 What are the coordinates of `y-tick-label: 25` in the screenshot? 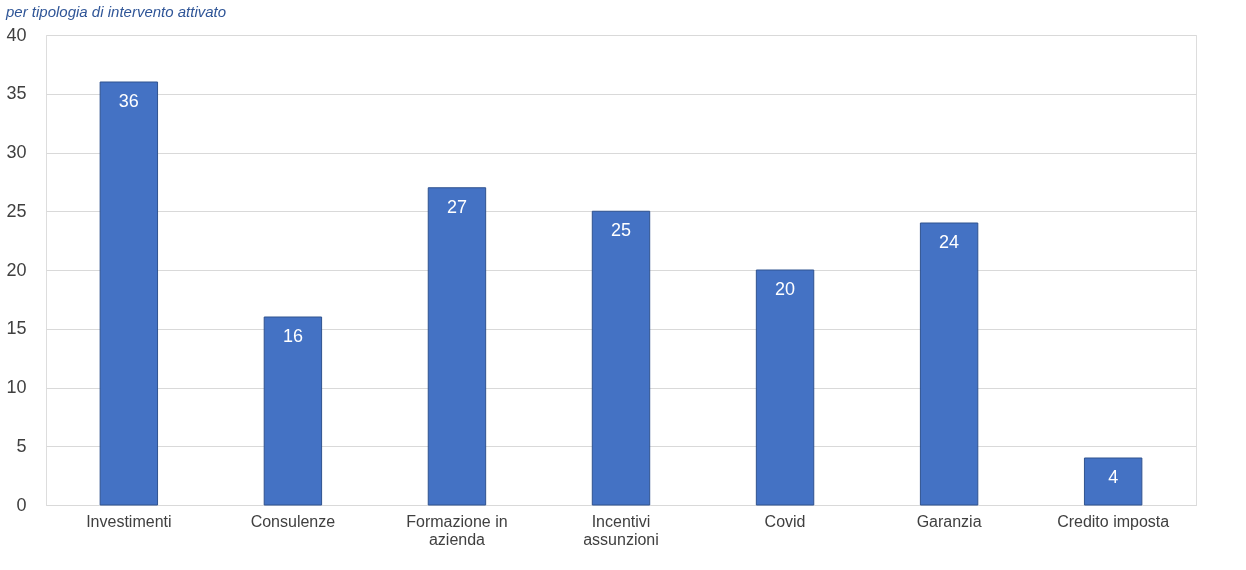 It's located at (16, 210).